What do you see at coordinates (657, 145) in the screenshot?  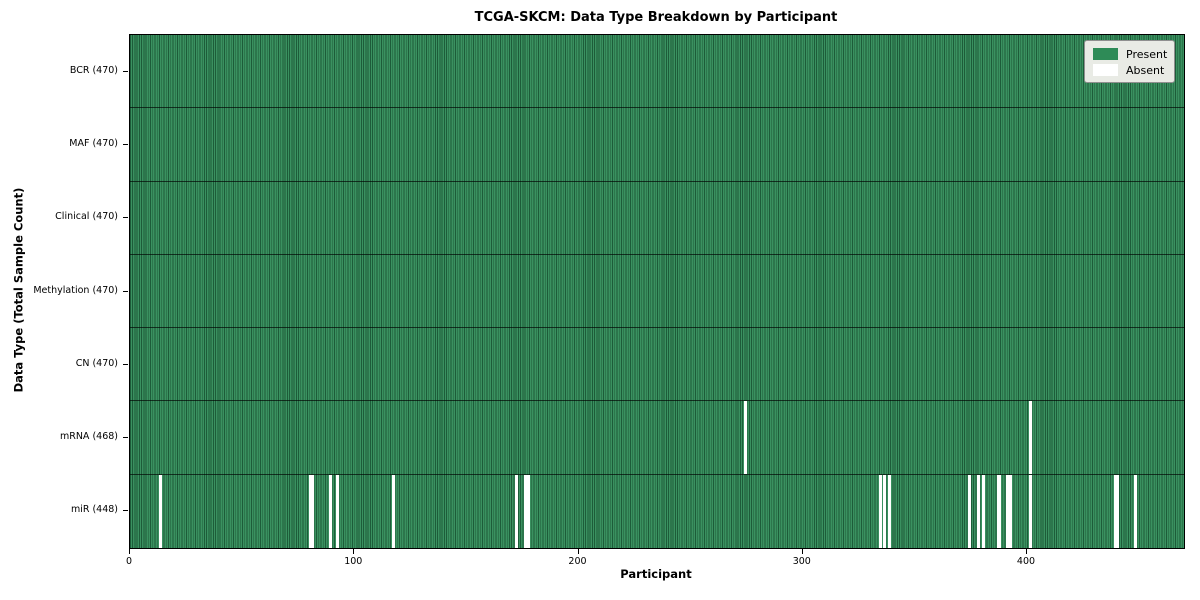 I see `heatmap-row-MAF` at bounding box center [657, 145].